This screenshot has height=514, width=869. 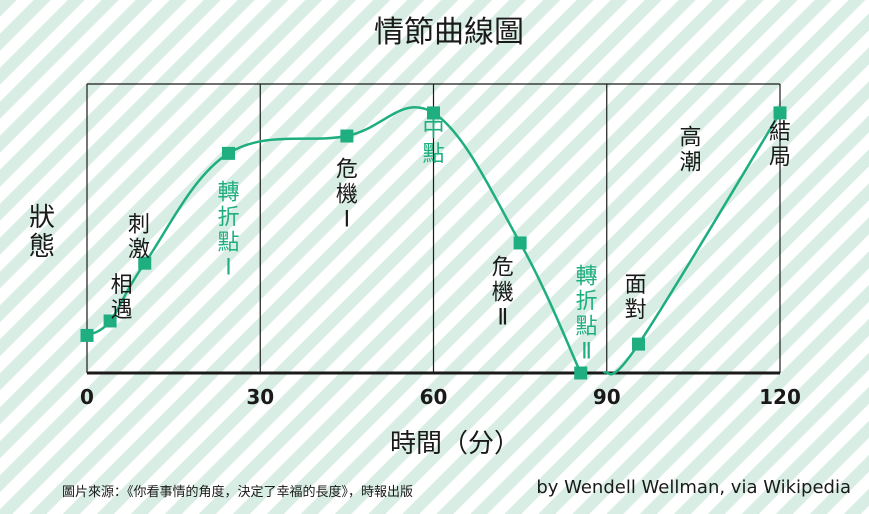 I want to click on annotation-char: 遇, so click(x=122, y=310).